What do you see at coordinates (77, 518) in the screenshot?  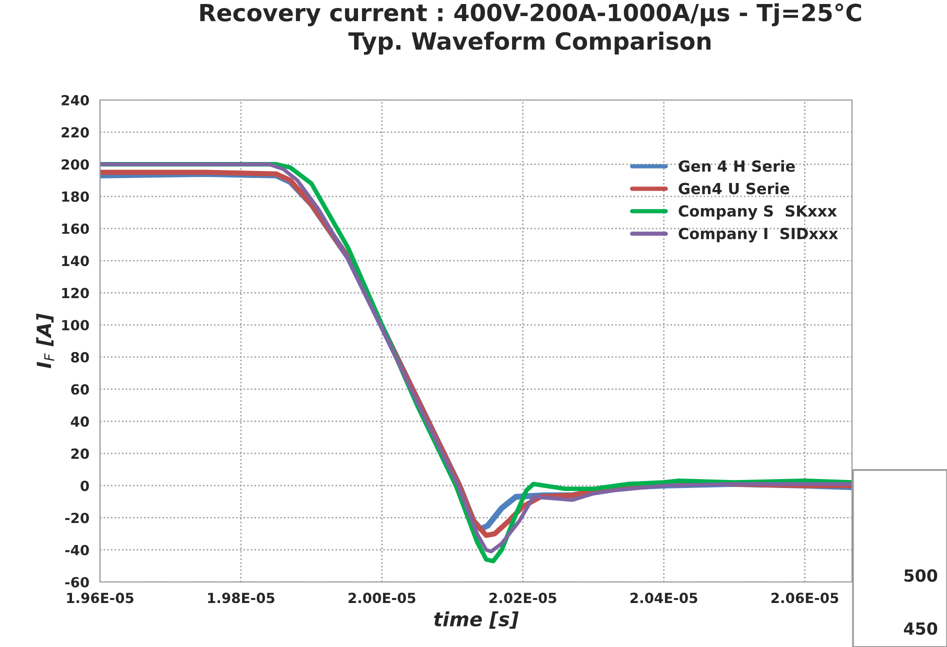 I see `y-tick-label: -20` at bounding box center [77, 518].